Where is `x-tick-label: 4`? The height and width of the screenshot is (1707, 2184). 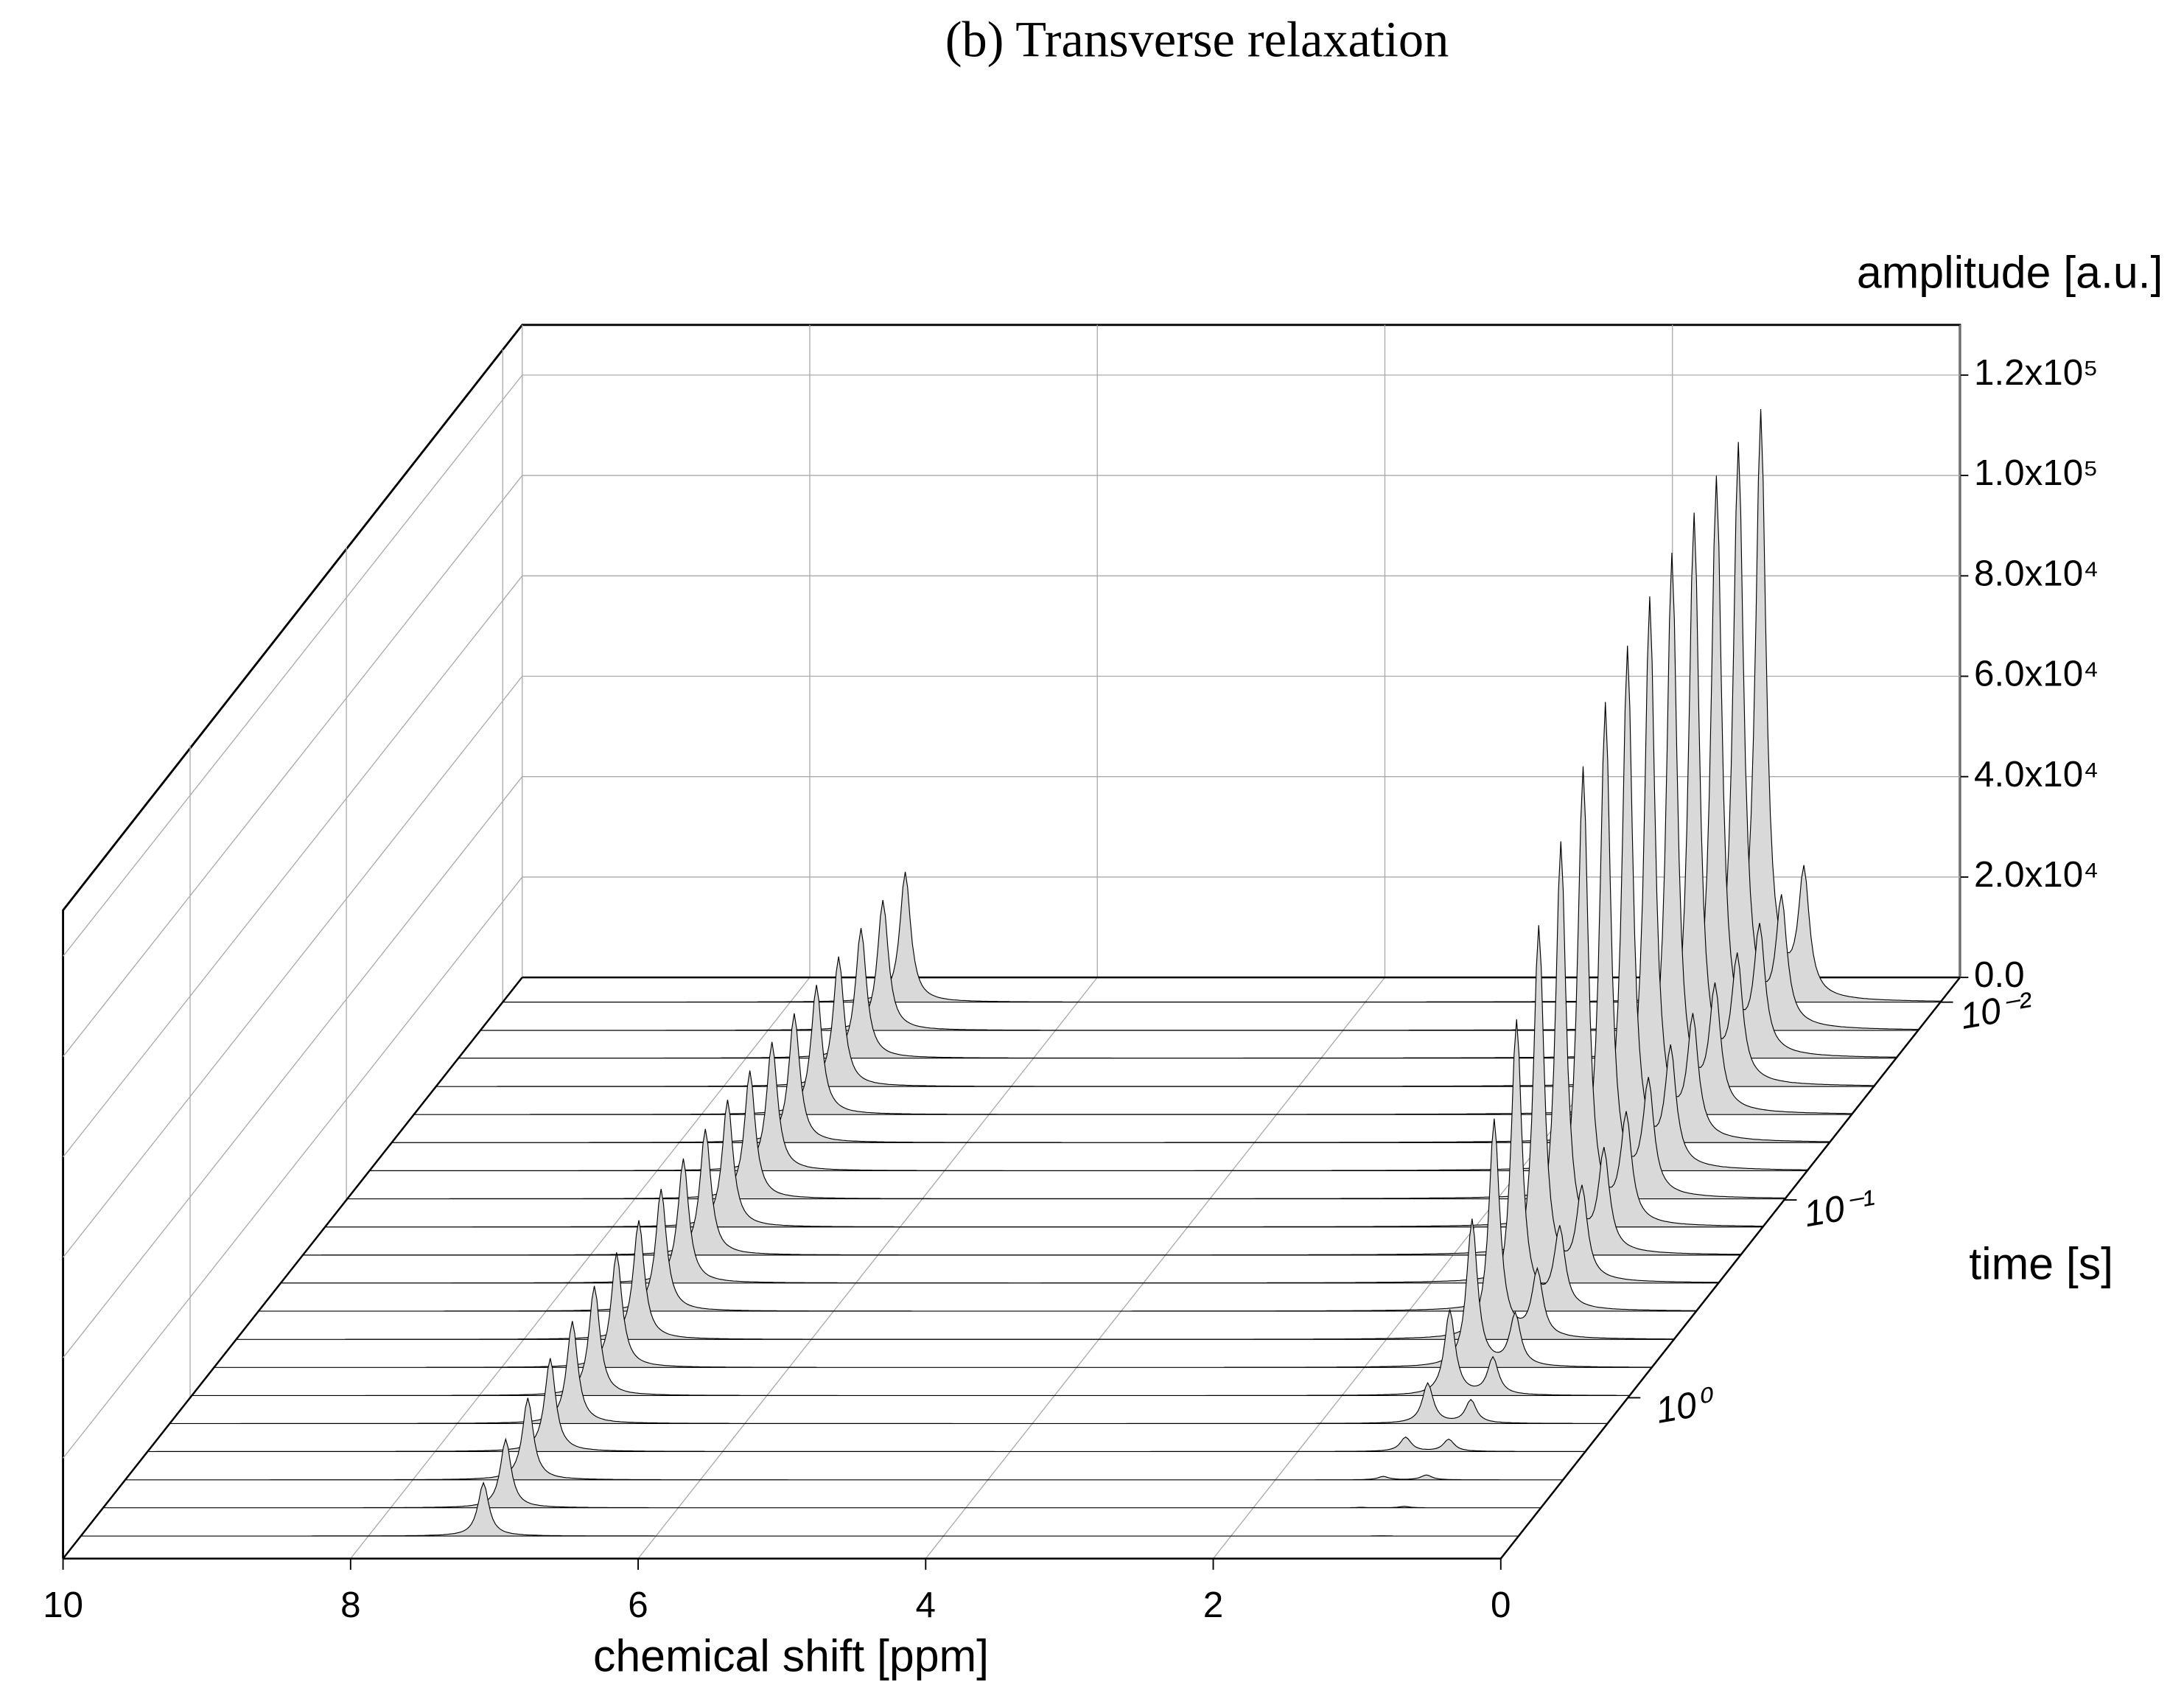 x-tick-label: 4 is located at coordinates (926, 1605).